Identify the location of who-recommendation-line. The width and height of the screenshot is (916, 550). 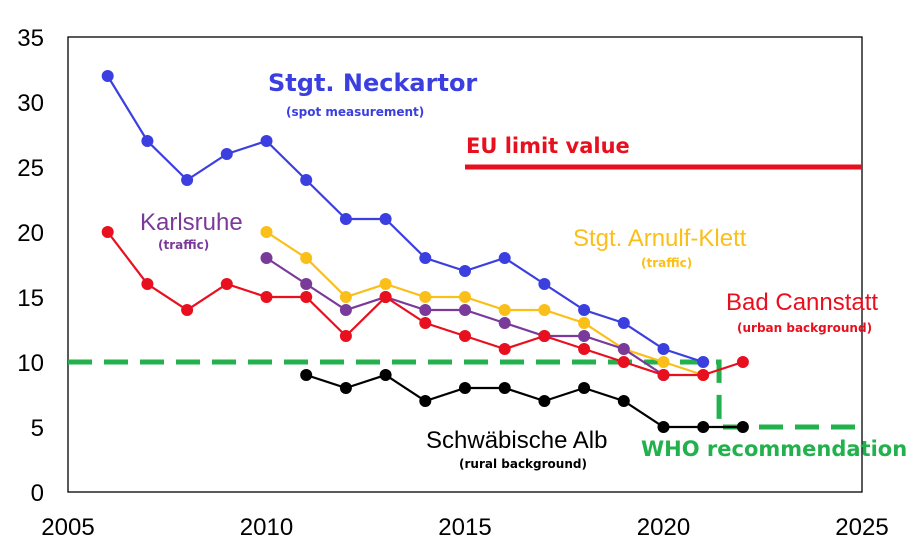
(465, 394).